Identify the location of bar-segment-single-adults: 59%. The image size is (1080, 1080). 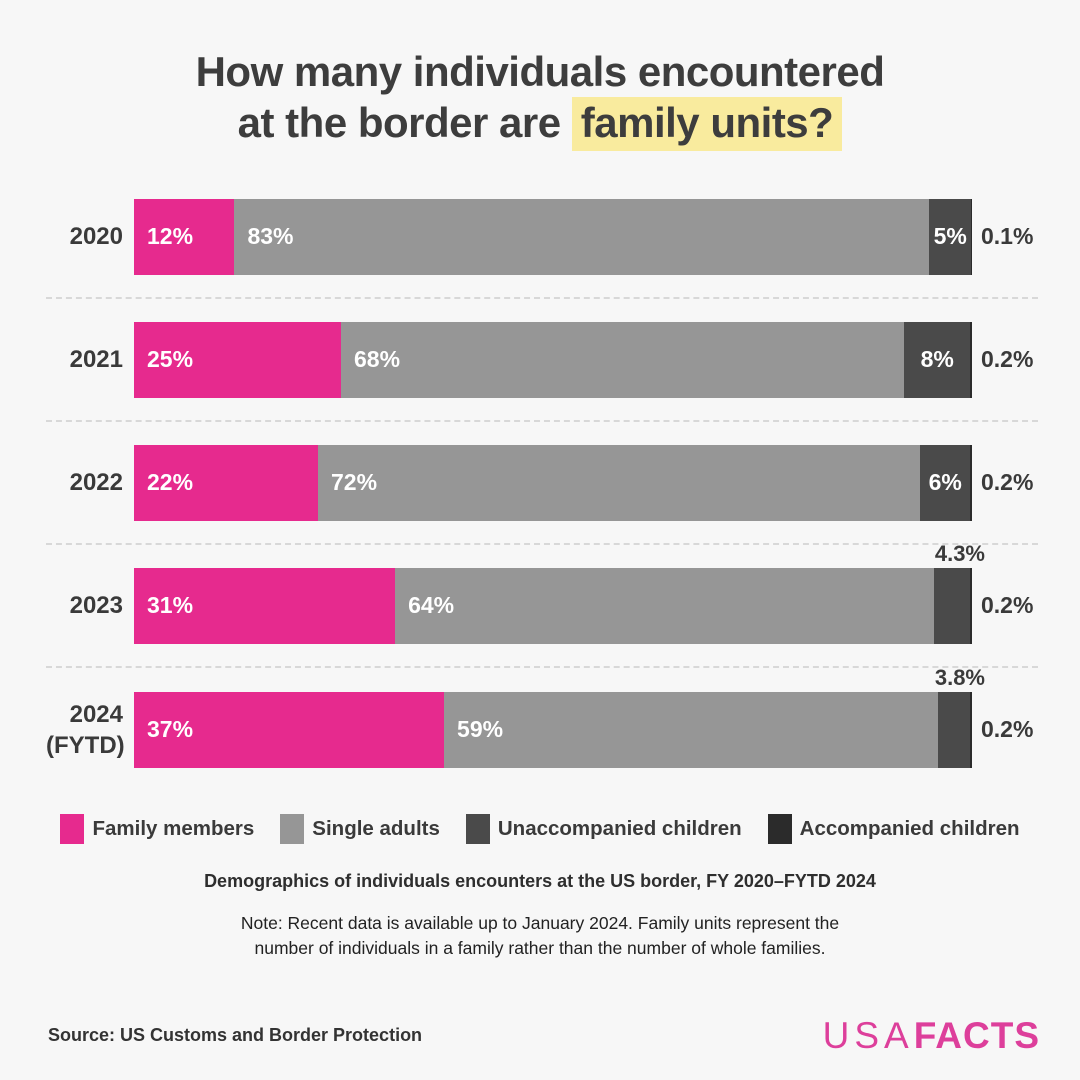
(691, 729).